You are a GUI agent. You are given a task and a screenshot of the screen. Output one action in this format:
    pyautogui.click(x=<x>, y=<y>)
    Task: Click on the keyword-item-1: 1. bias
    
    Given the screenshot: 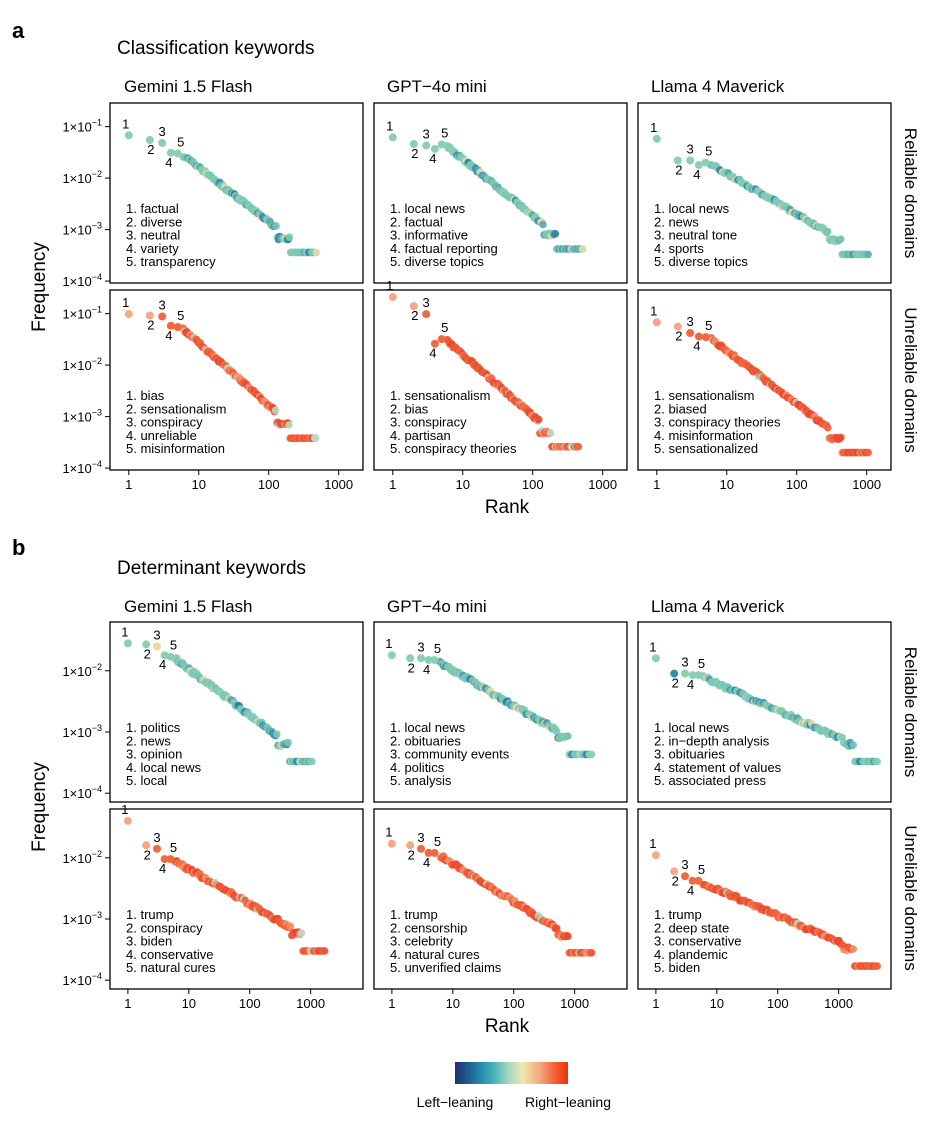 What is the action you would take?
    pyautogui.click(x=145, y=395)
    